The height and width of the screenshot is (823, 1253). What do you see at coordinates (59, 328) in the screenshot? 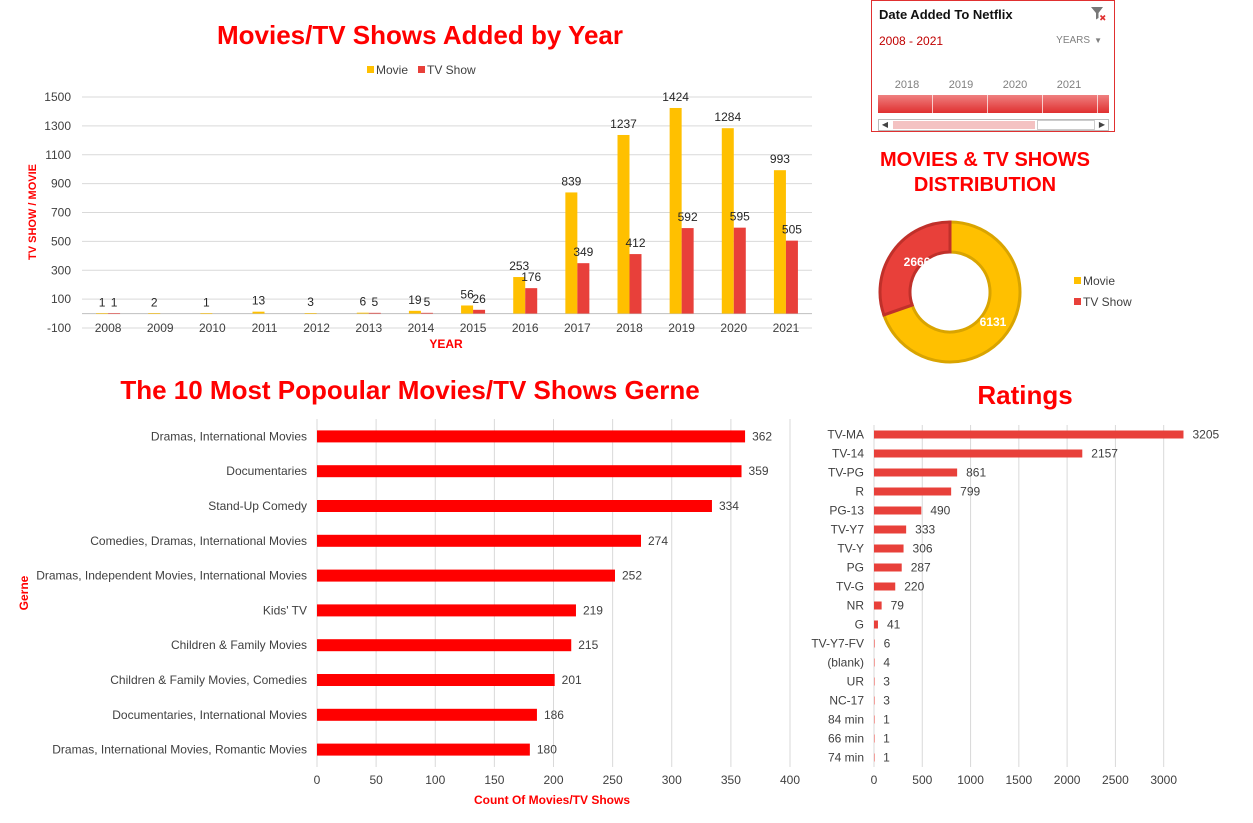
I see `y-tick-label: -100` at bounding box center [59, 328].